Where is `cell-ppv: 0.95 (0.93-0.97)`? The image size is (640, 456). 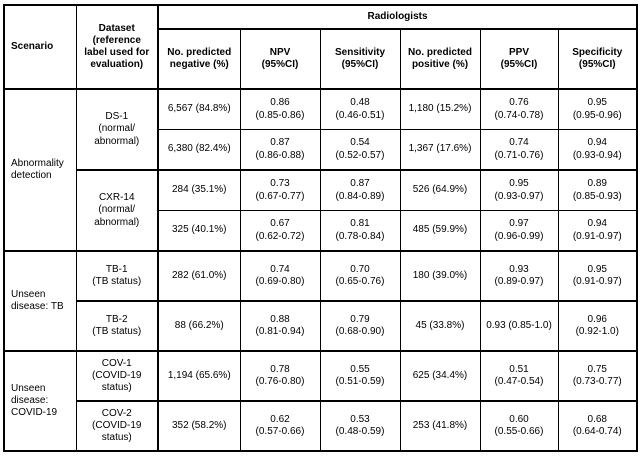 cell-ppv: 0.95 (0.93-0.97) is located at coordinates (519, 190).